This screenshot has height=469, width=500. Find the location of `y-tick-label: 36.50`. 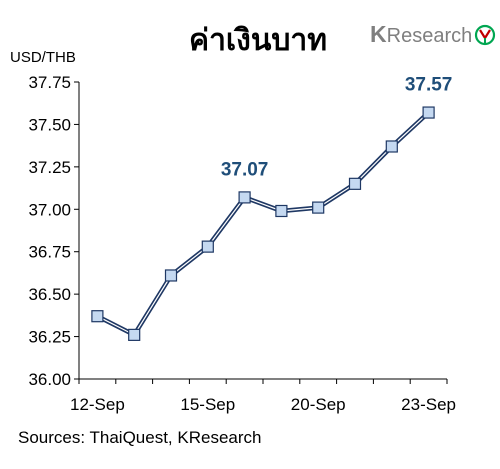

y-tick-label: 36.50 is located at coordinates (49, 294).